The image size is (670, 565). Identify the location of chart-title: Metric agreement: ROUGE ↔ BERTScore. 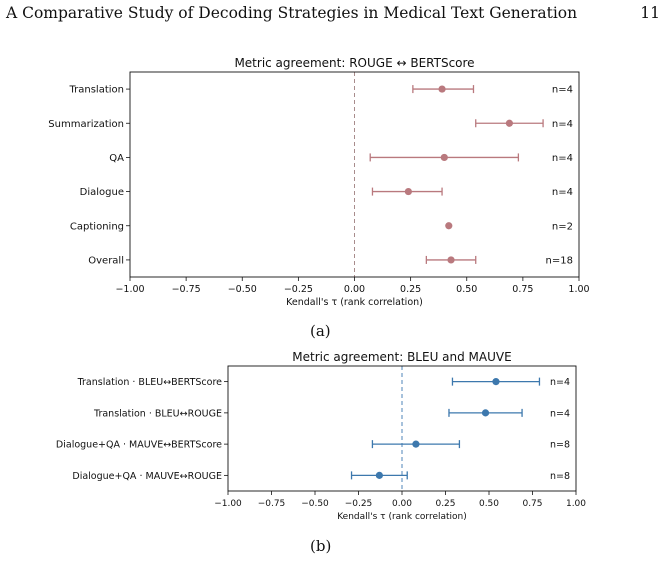
(354, 63).